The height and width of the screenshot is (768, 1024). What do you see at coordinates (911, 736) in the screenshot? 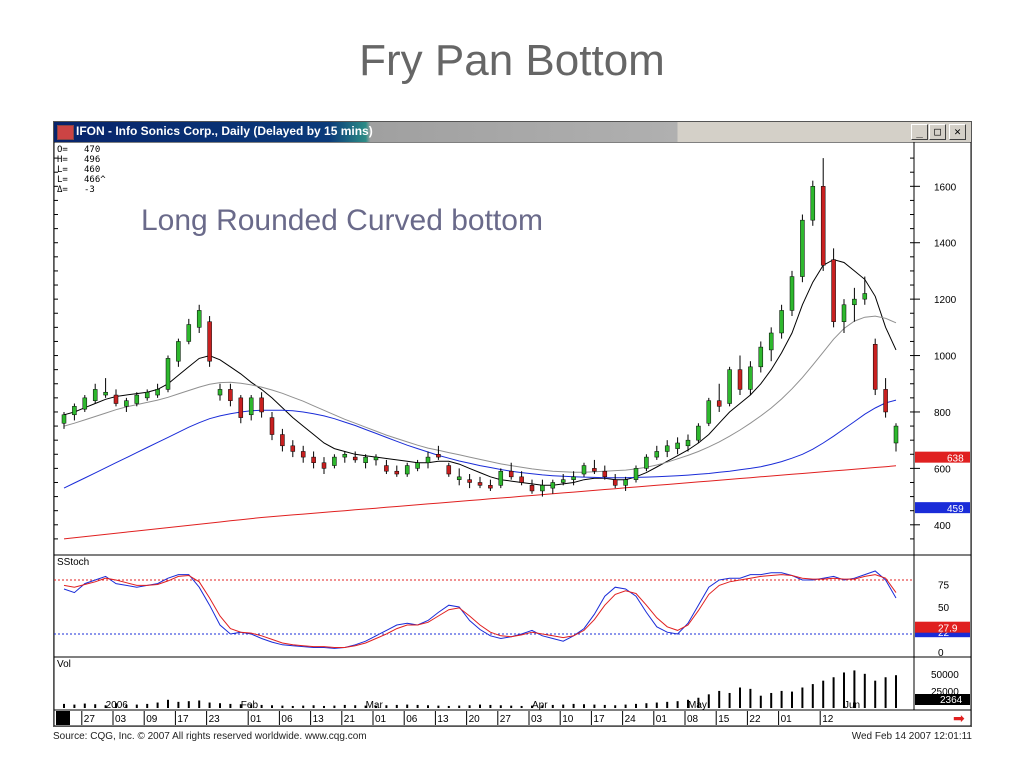
I see `timestamp: Wed Feb 14 2007 12:01:11` at bounding box center [911, 736].